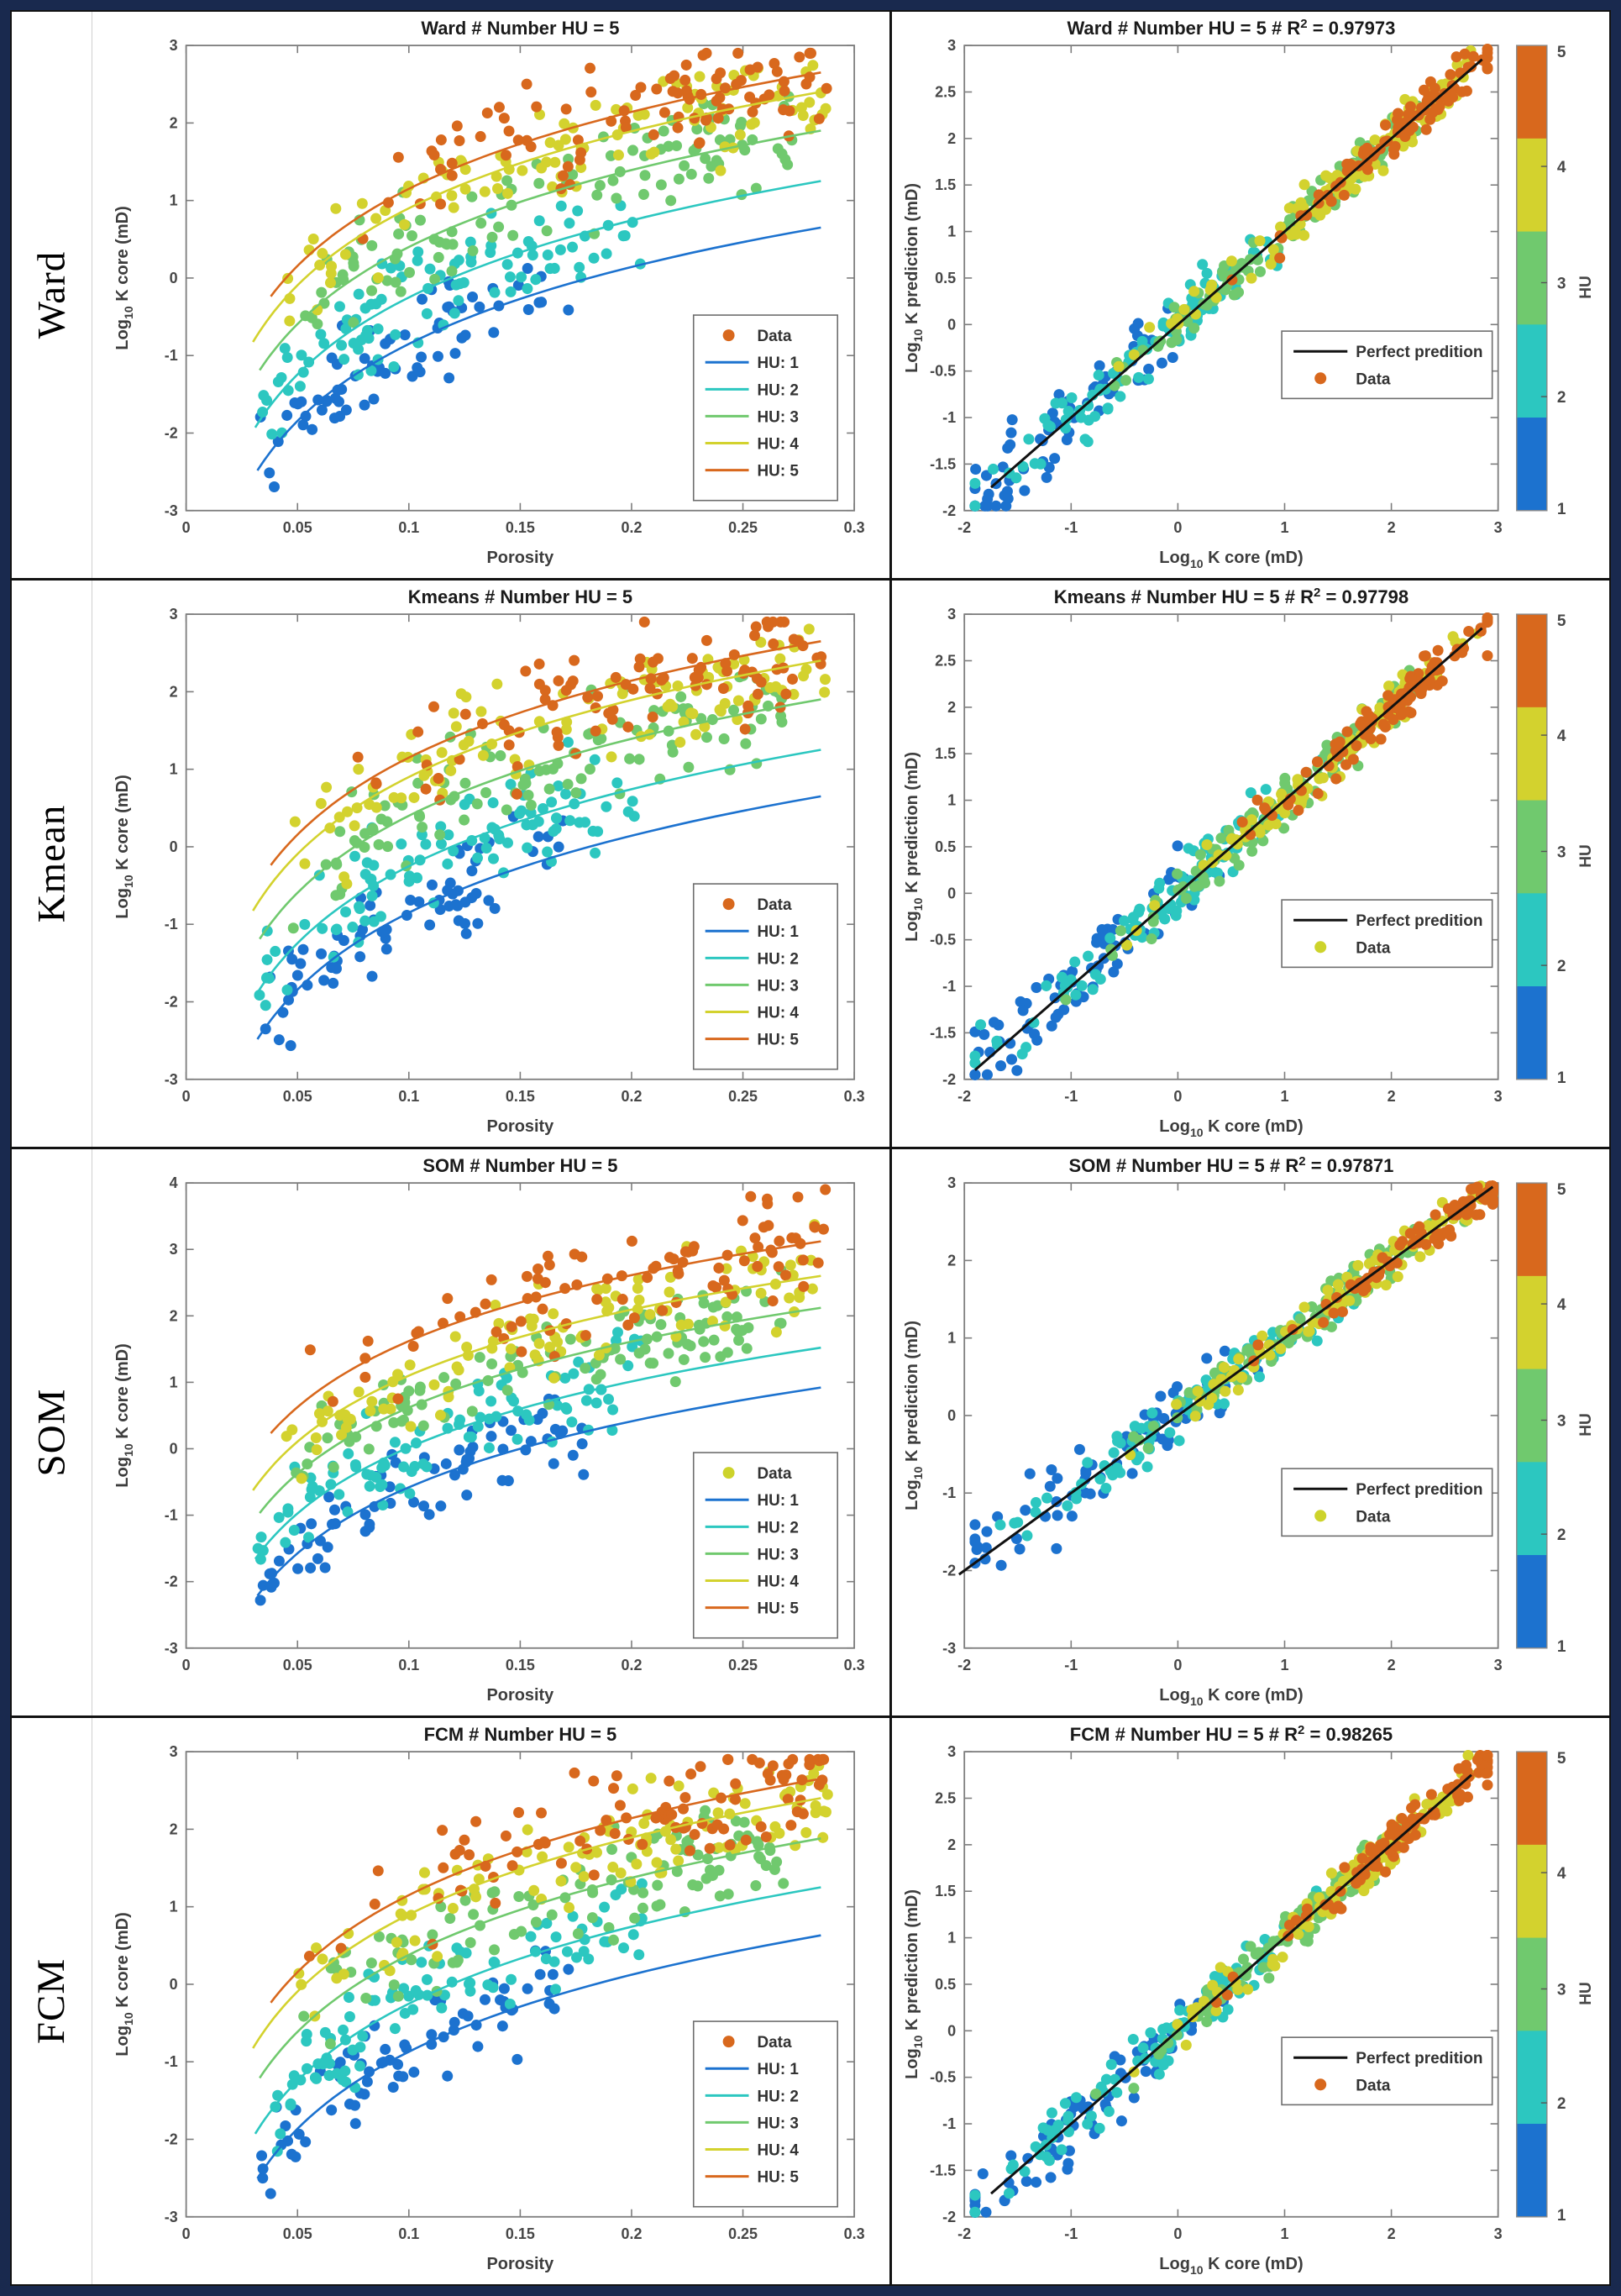  I want to click on x-axis-label: Porosity, so click(520, 1126).